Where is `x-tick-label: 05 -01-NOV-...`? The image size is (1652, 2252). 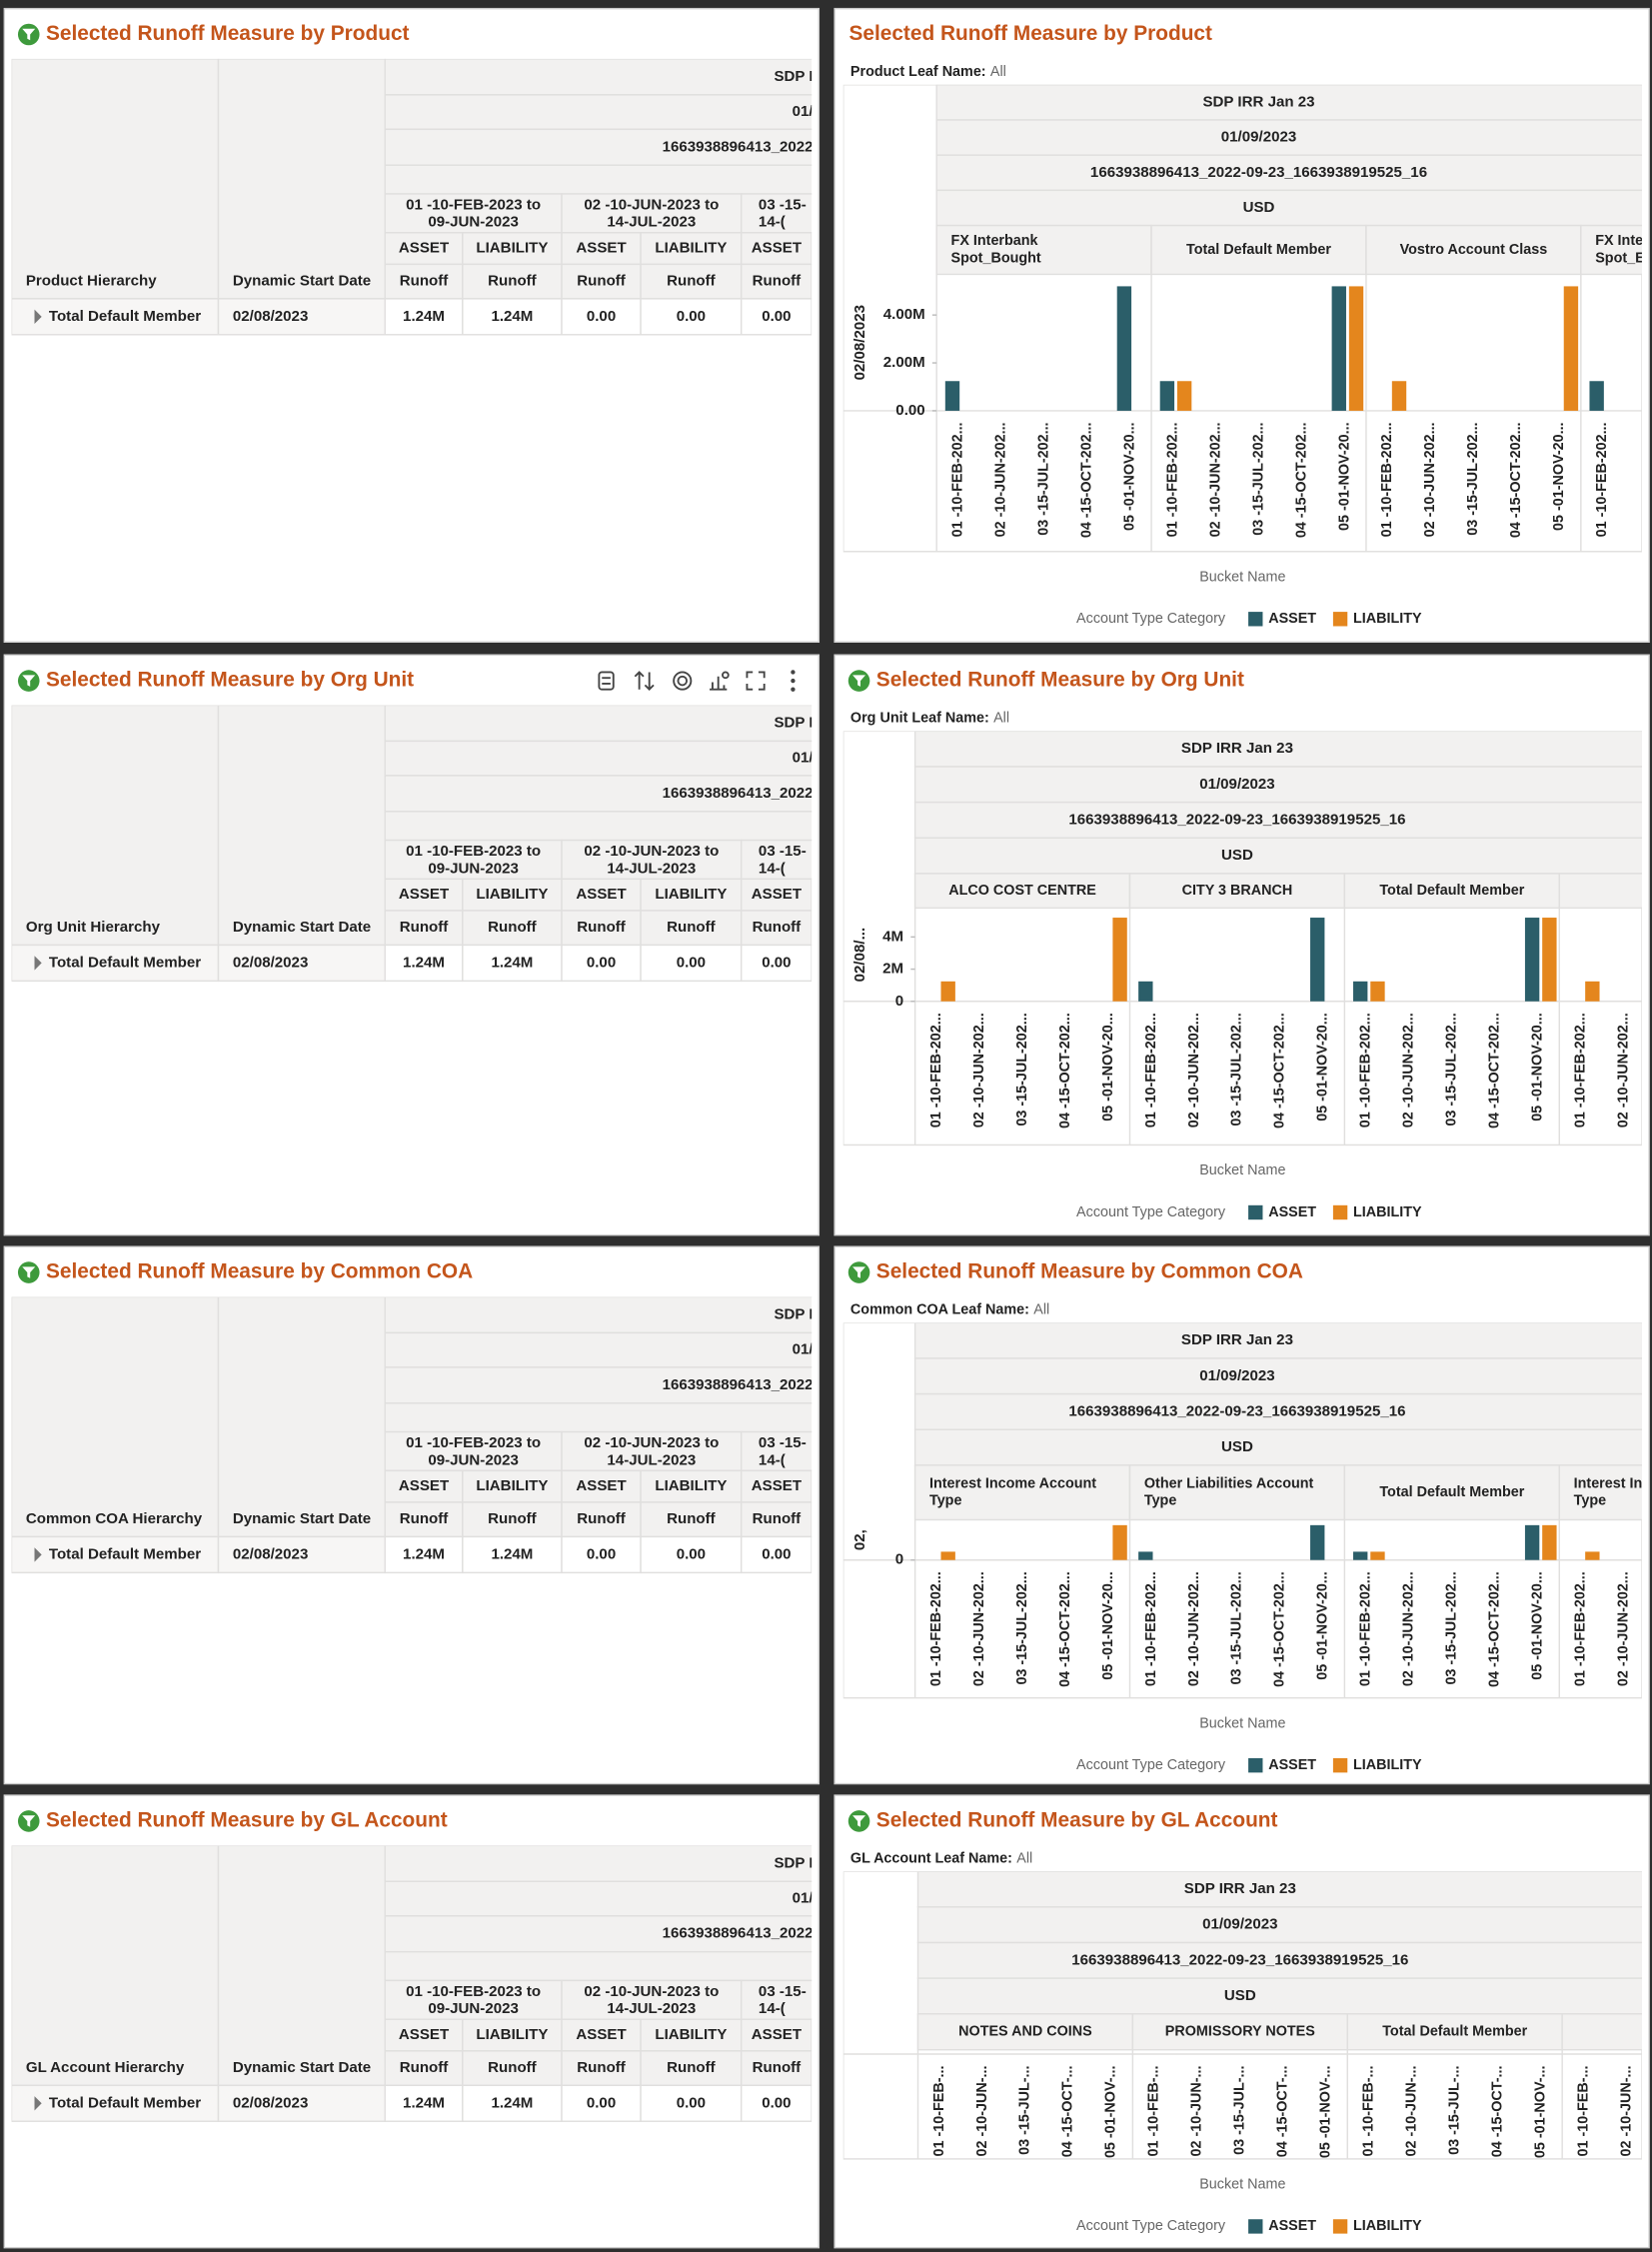
x-tick-label: 05 -01-NOV-... is located at coordinates (1111, 2112).